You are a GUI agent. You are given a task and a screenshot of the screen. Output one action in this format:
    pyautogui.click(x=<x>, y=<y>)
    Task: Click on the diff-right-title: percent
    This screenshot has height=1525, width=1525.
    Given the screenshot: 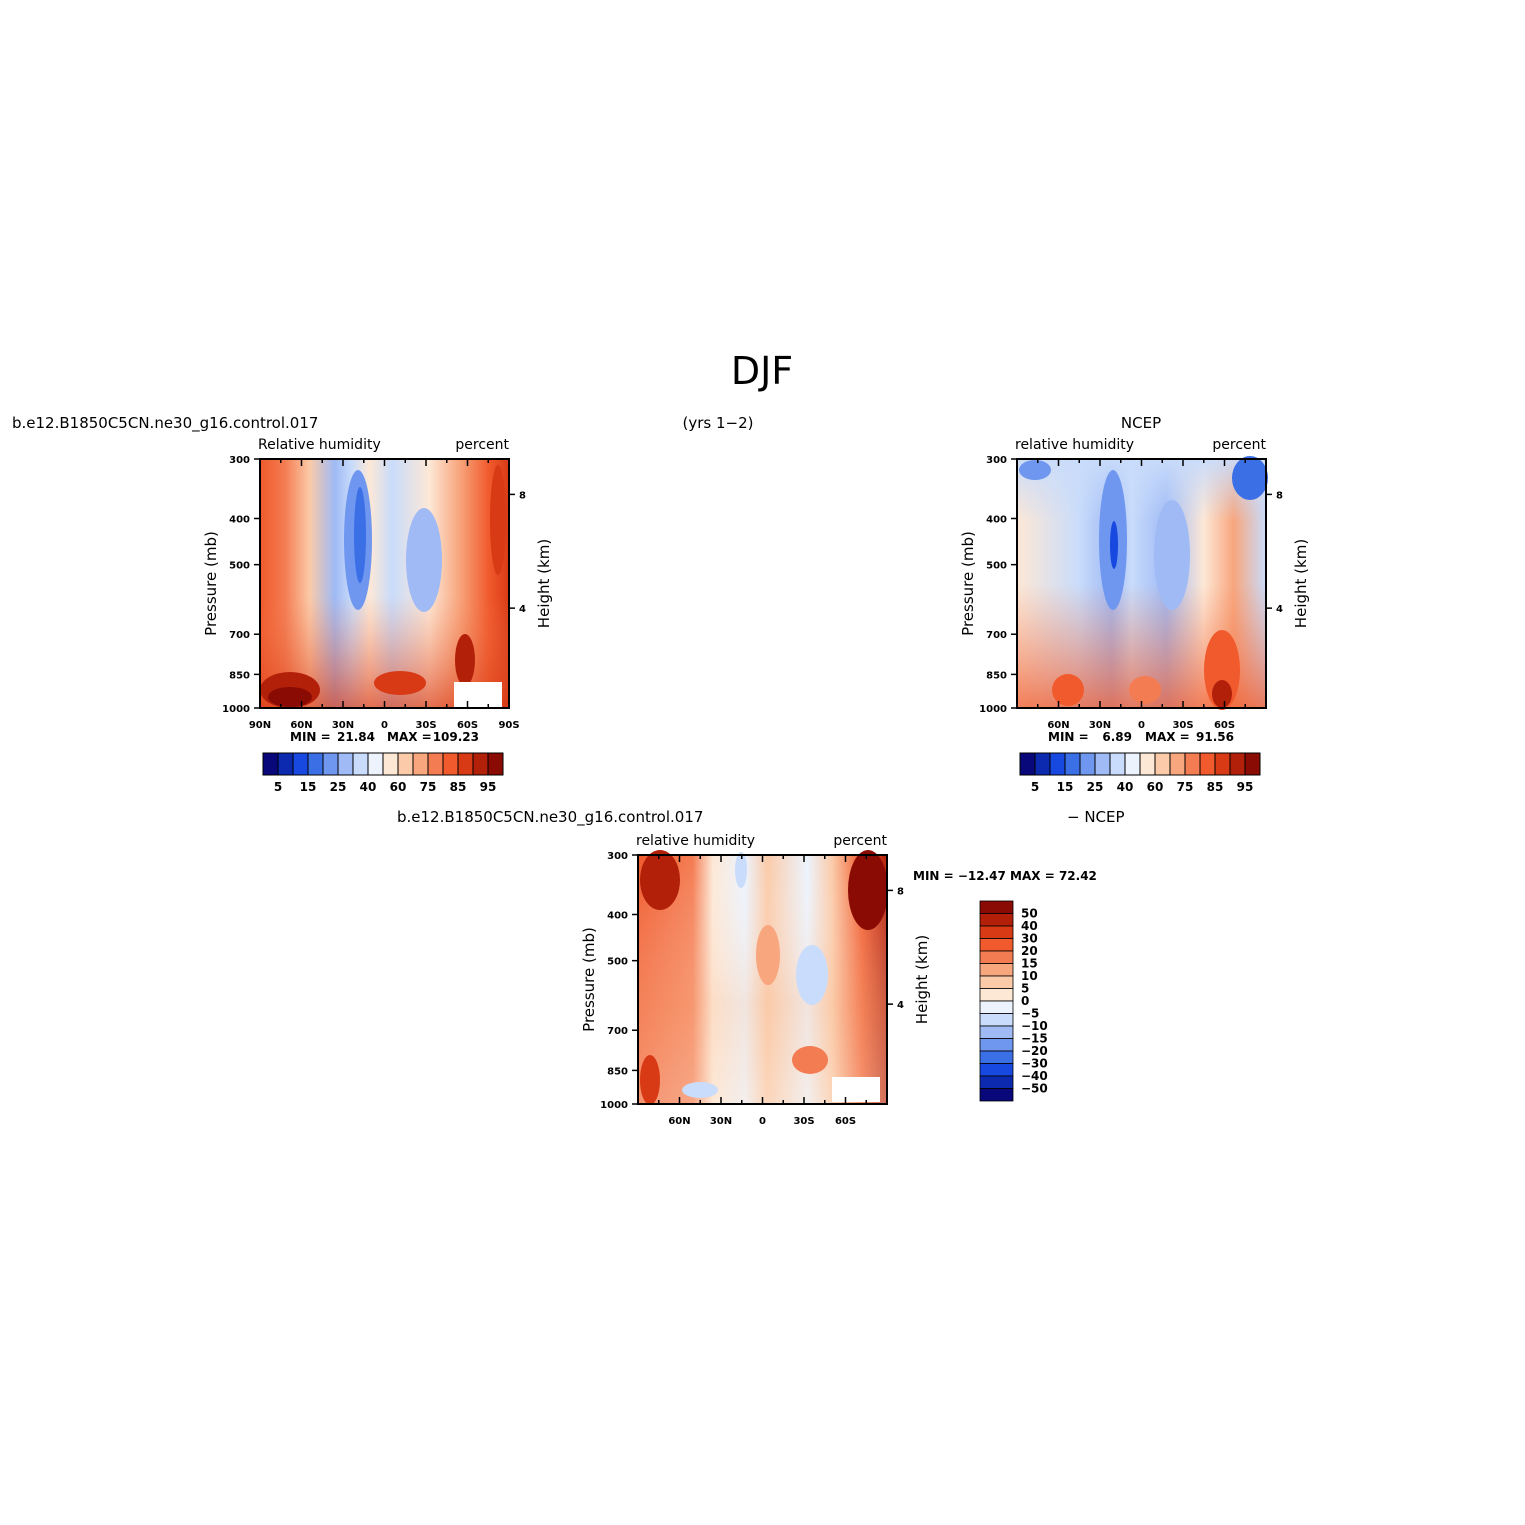 What is the action you would take?
    pyautogui.click(x=860, y=841)
    